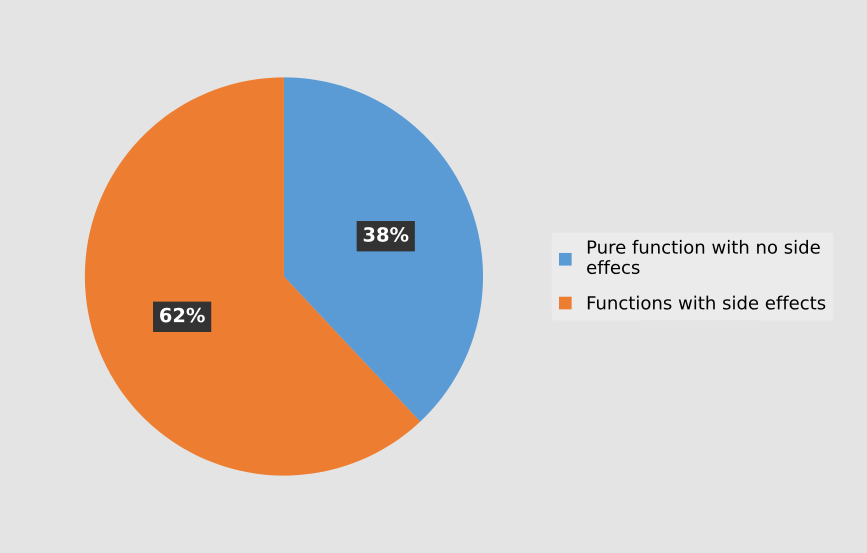 The height and width of the screenshot is (553, 867). I want to click on pie-slice, so click(383, 249).